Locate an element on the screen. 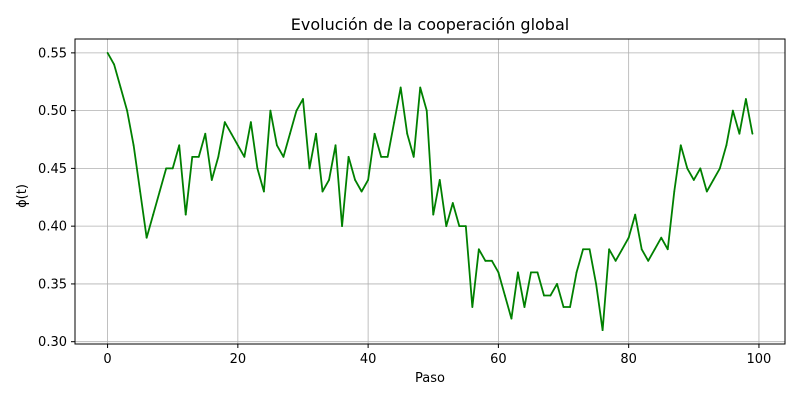 This screenshot has width=800, height=400. x-tick-label: 100 is located at coordinates (759, 359).